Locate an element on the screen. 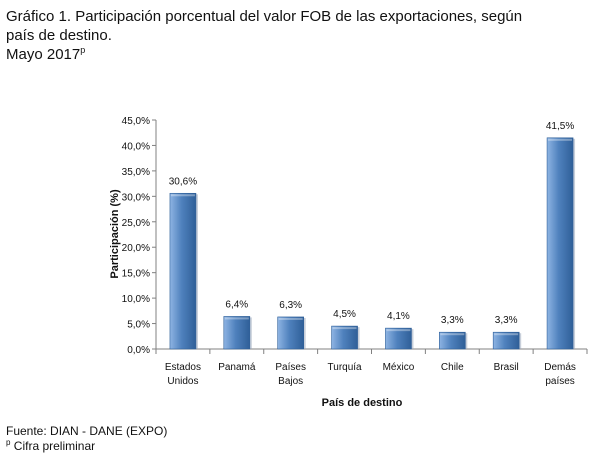 The height and width of the screenshot is (457, 609). y-tick-label: 40,0% is located at coordinates (136, 146).